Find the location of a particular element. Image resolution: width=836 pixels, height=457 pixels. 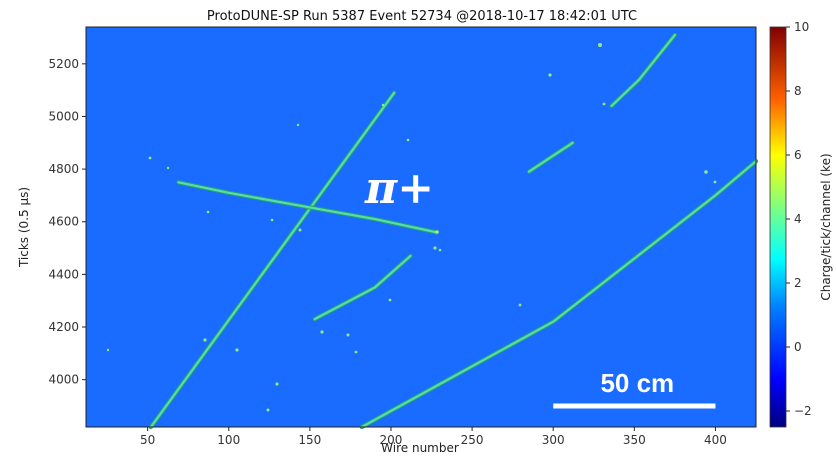

x-tick-label: 250 is located at coordinates (472, 440).